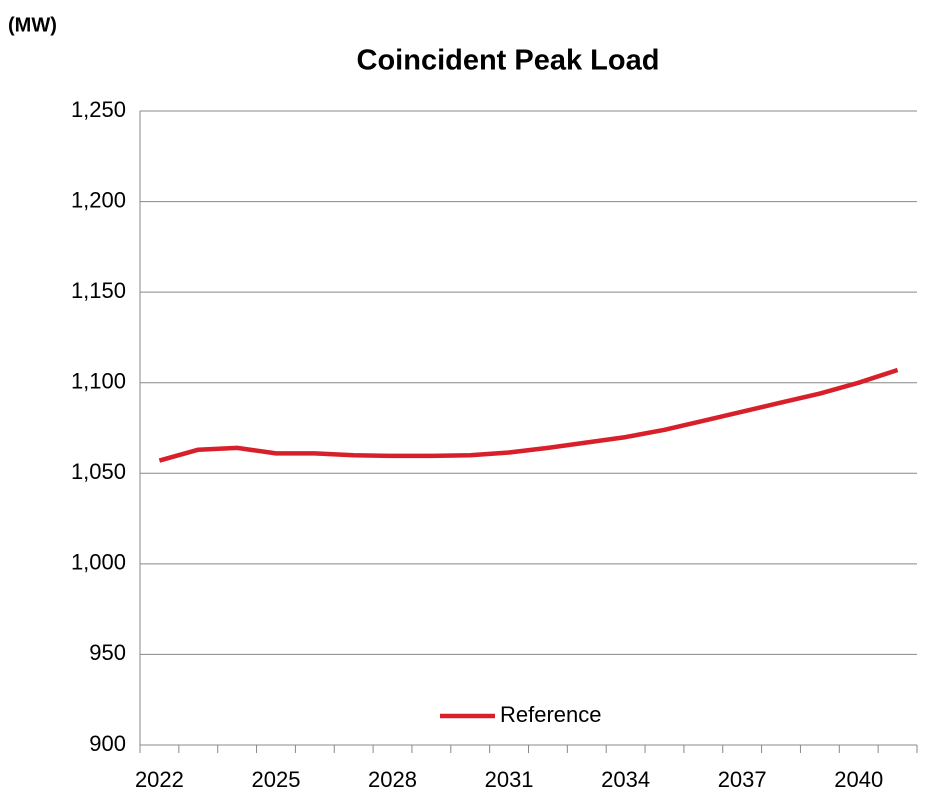 The height and width of the screenshot is (800, 925). I want to click on x-tick-label: 2040, so click(858, 779).